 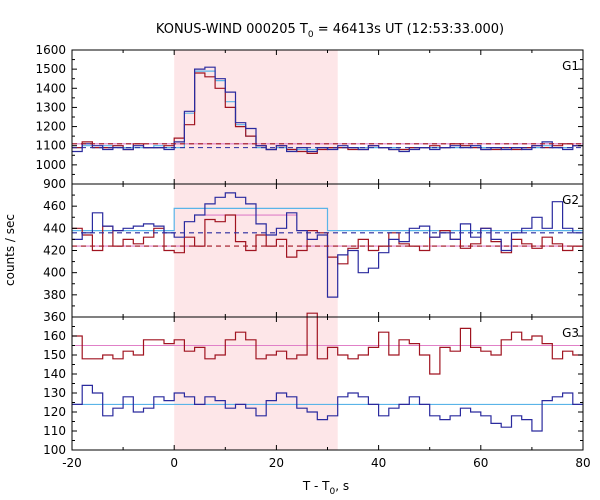 What do you see at coordinates (174, 463) in the screenshot?
I see `x-tick-label: 0` at bounding box center [174, 463].